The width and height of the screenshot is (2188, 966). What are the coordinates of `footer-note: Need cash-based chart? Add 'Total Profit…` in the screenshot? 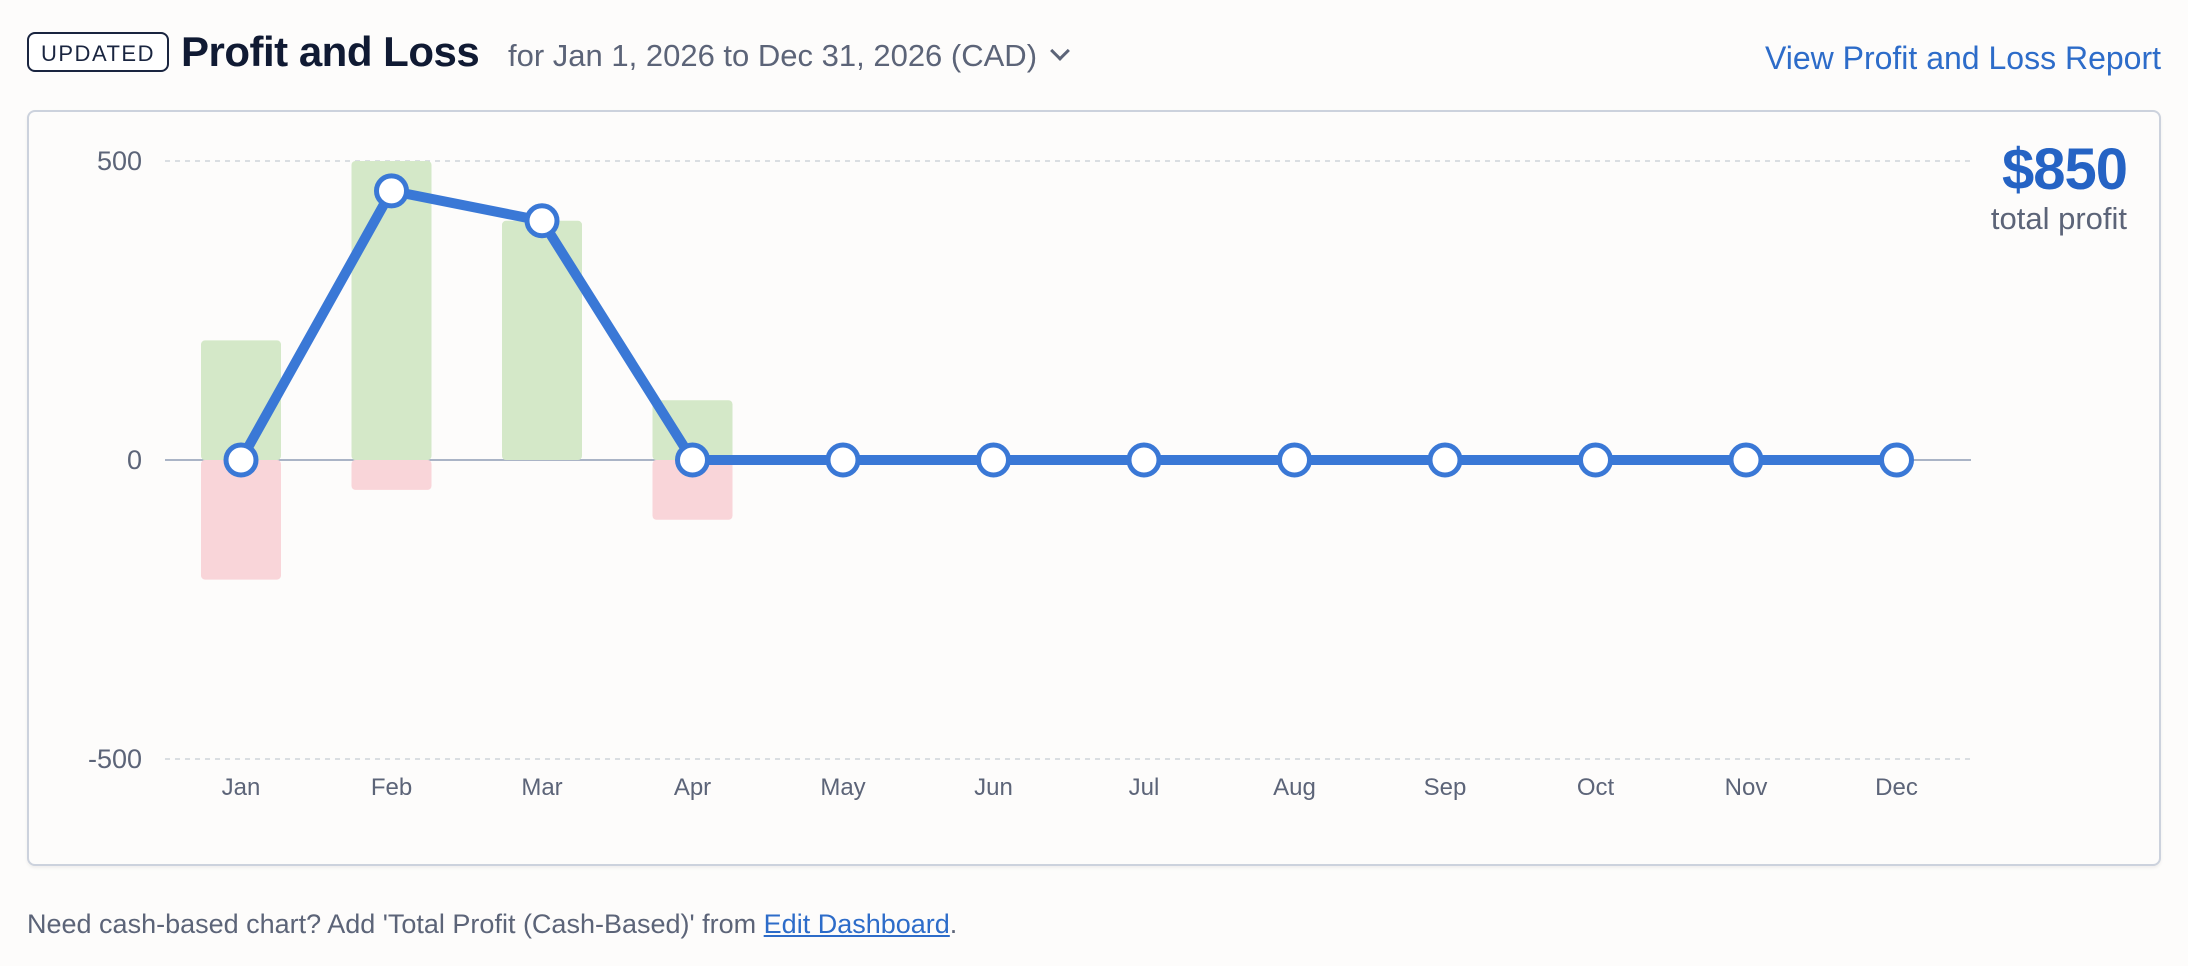 It's located at (492, 924).